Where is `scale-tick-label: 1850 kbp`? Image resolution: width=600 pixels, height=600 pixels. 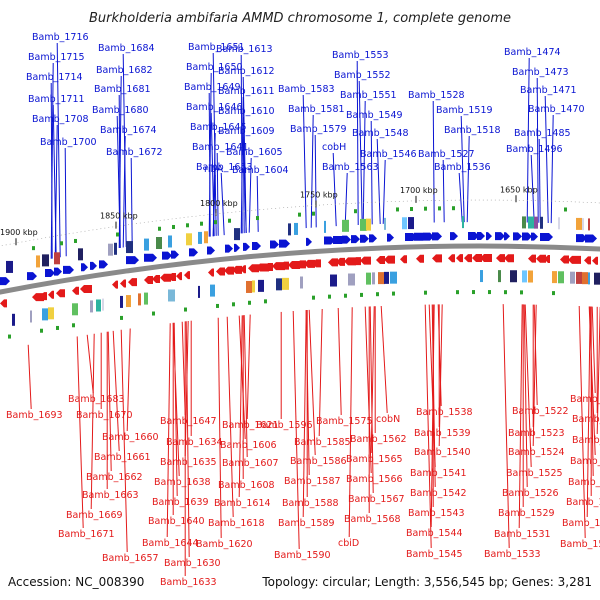
scale-tick-label: 1850 kbp is located at coordinates (119, 216).